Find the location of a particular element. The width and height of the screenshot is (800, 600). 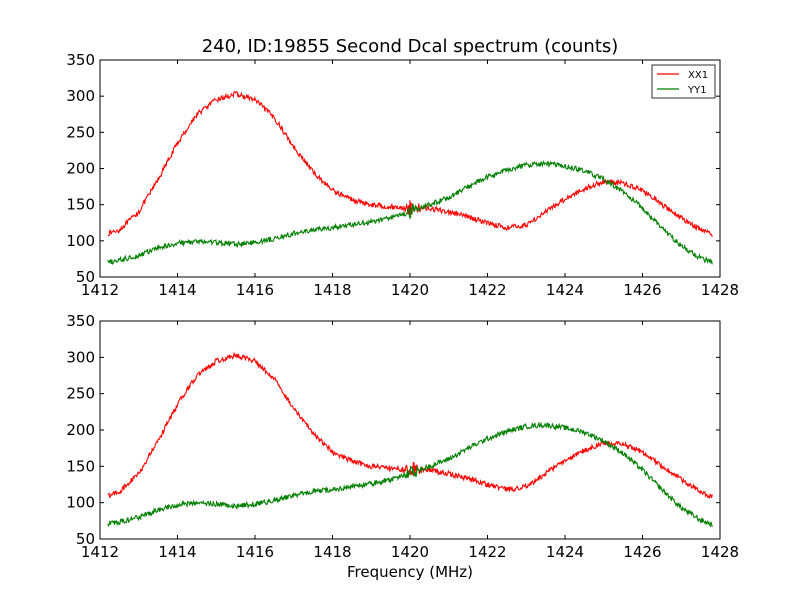

legend-entry-yy1: YY1 is located at coordinates (697, 90).